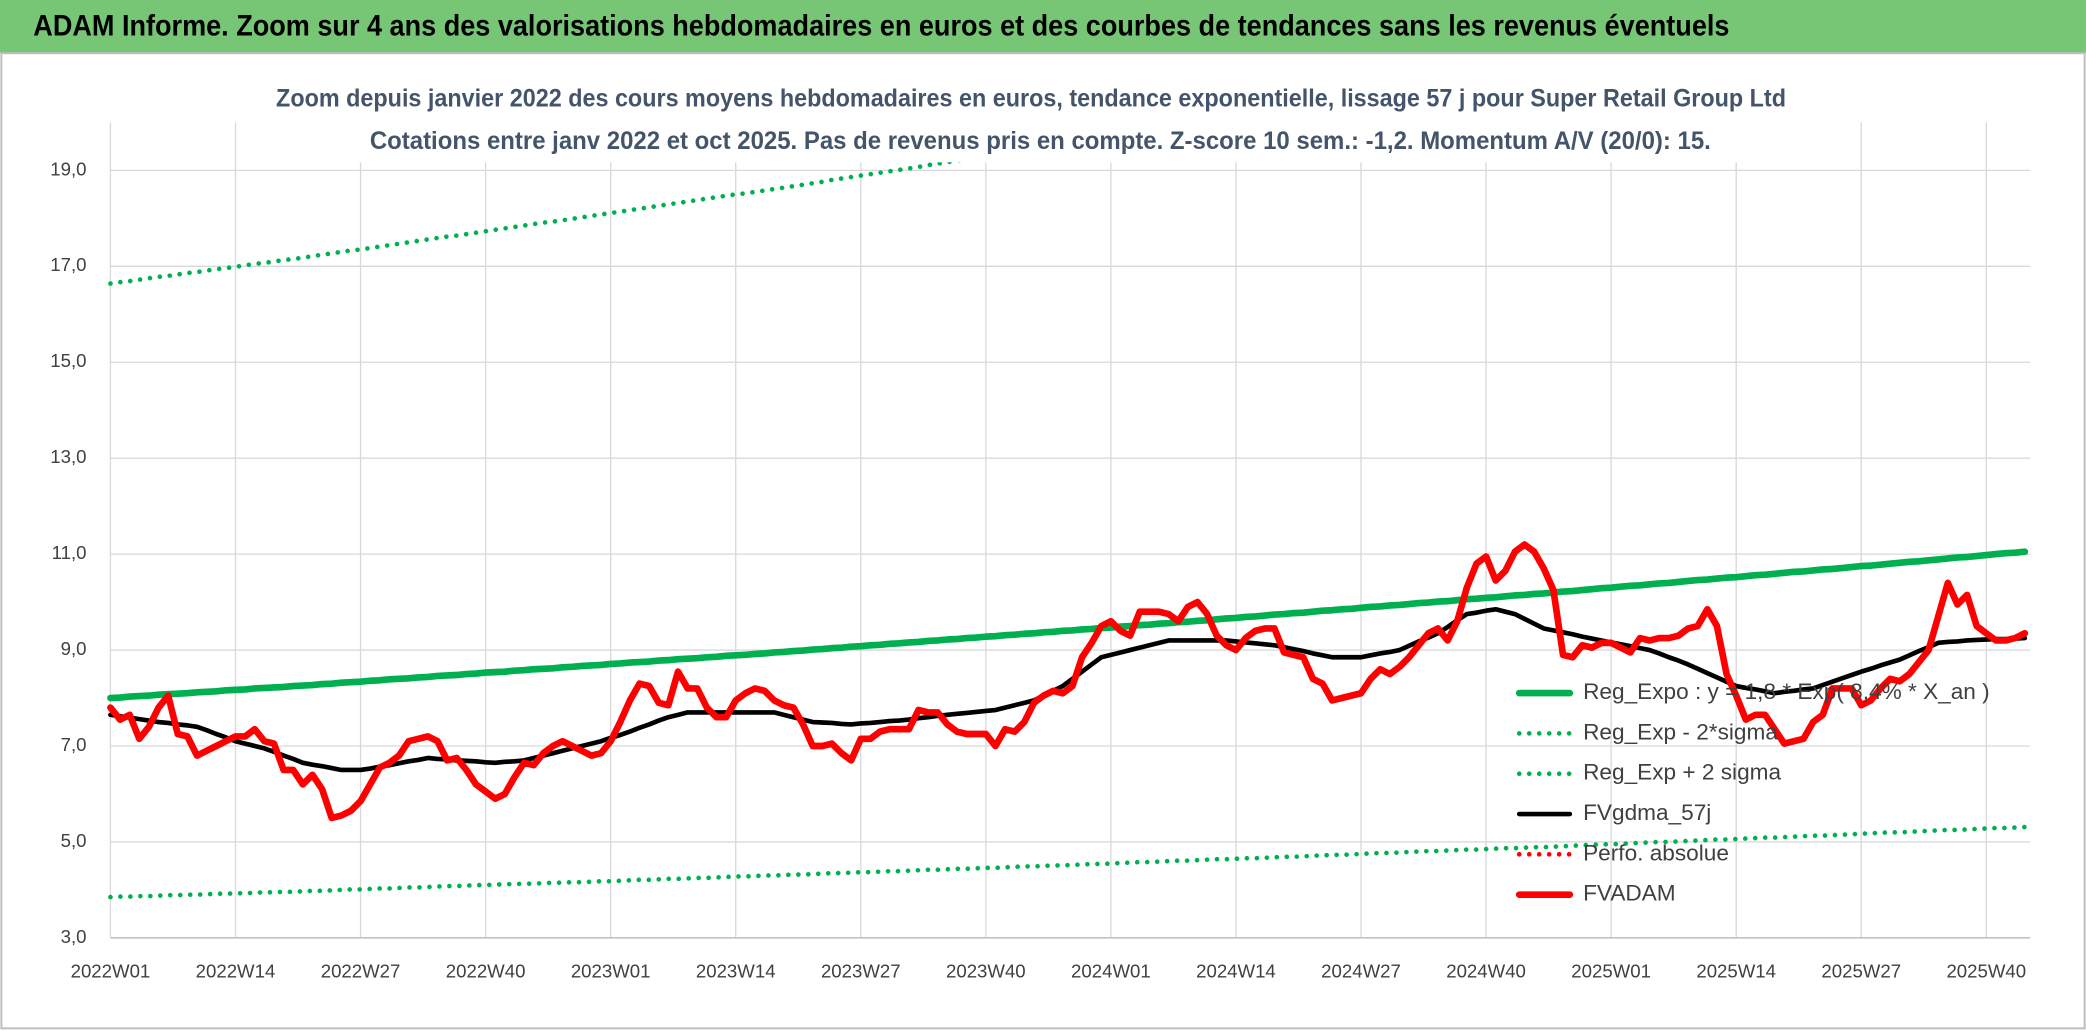 The height and width of the screenshot is (1031, 2086). What do you see at coordinates (1736, 970) in the screenshot?
I see `x-tick-label: 2025W14` at bounding box center [1736, 970].